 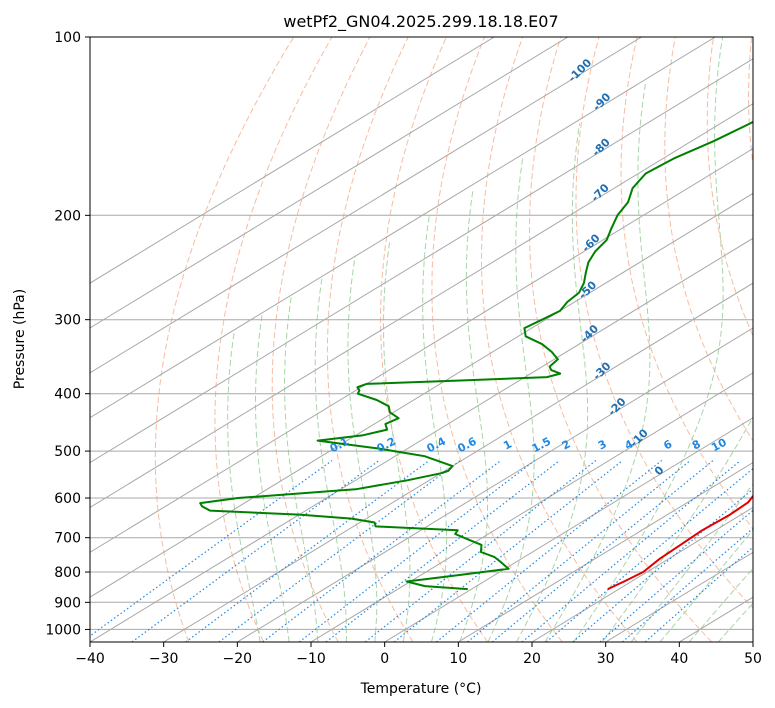 What do you see at coordinates (753, 659) in the screenshot?
I see `x-tick-label: 50` at bounding box center [753, 659].